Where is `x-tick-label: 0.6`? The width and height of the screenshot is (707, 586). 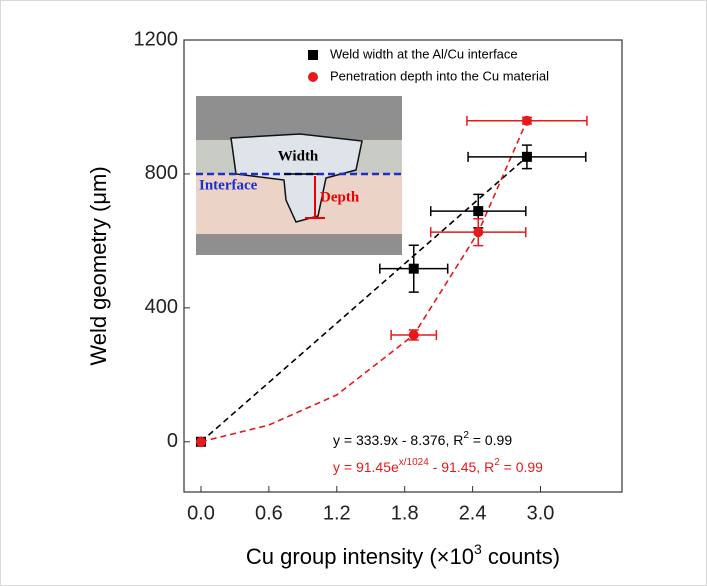
x-tick-label: 0.6 is located at coordinates (269, 513).